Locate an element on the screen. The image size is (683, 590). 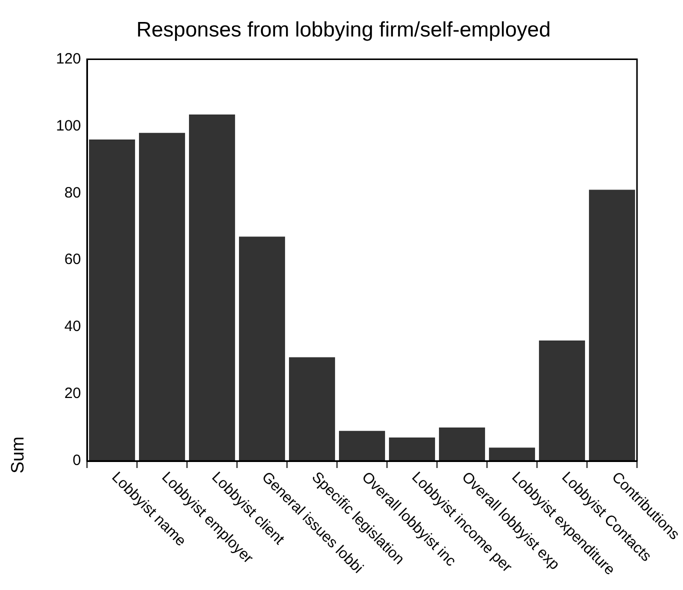
y-tick-label: 100 is located at coordinates (69, 125).